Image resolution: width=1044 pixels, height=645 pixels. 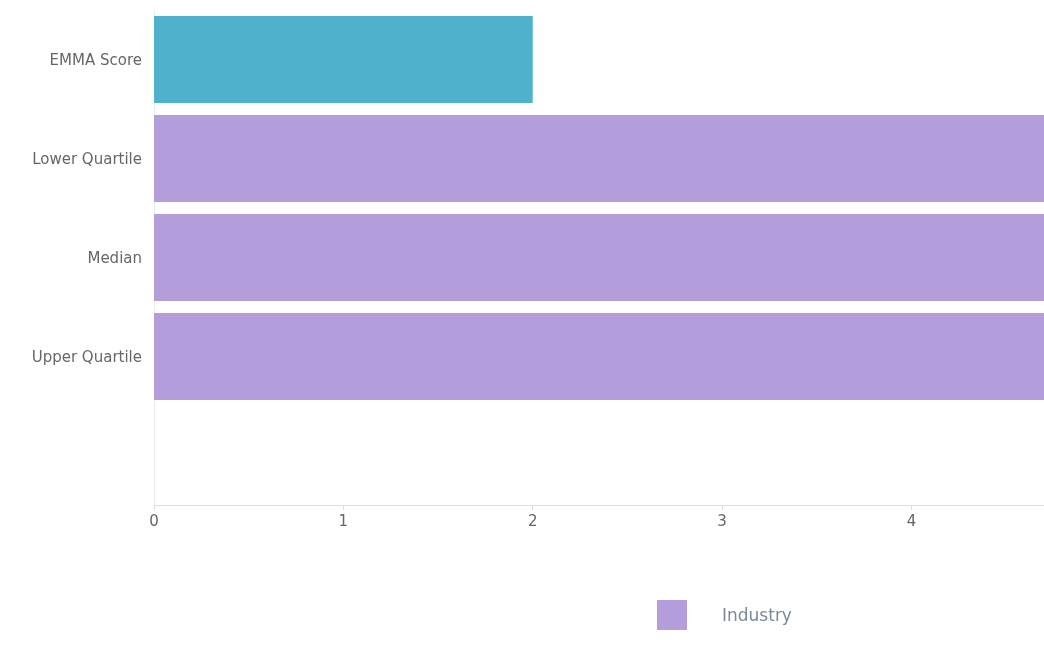 What do you see at coordinates (911, 520) in the screenshot?
I see `x-tick-label: 4` at bounding box center [911, 520].